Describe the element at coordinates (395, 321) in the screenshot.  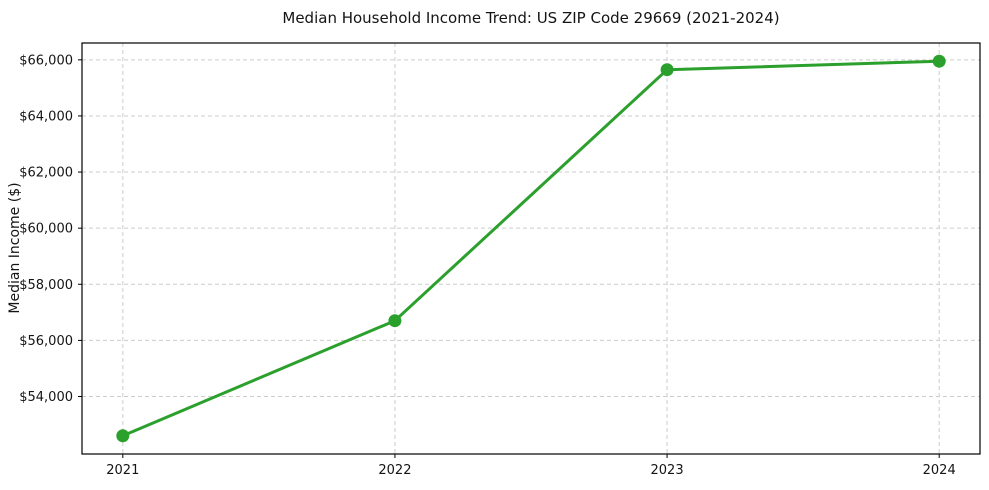
I see `data-point-2022` at that location.